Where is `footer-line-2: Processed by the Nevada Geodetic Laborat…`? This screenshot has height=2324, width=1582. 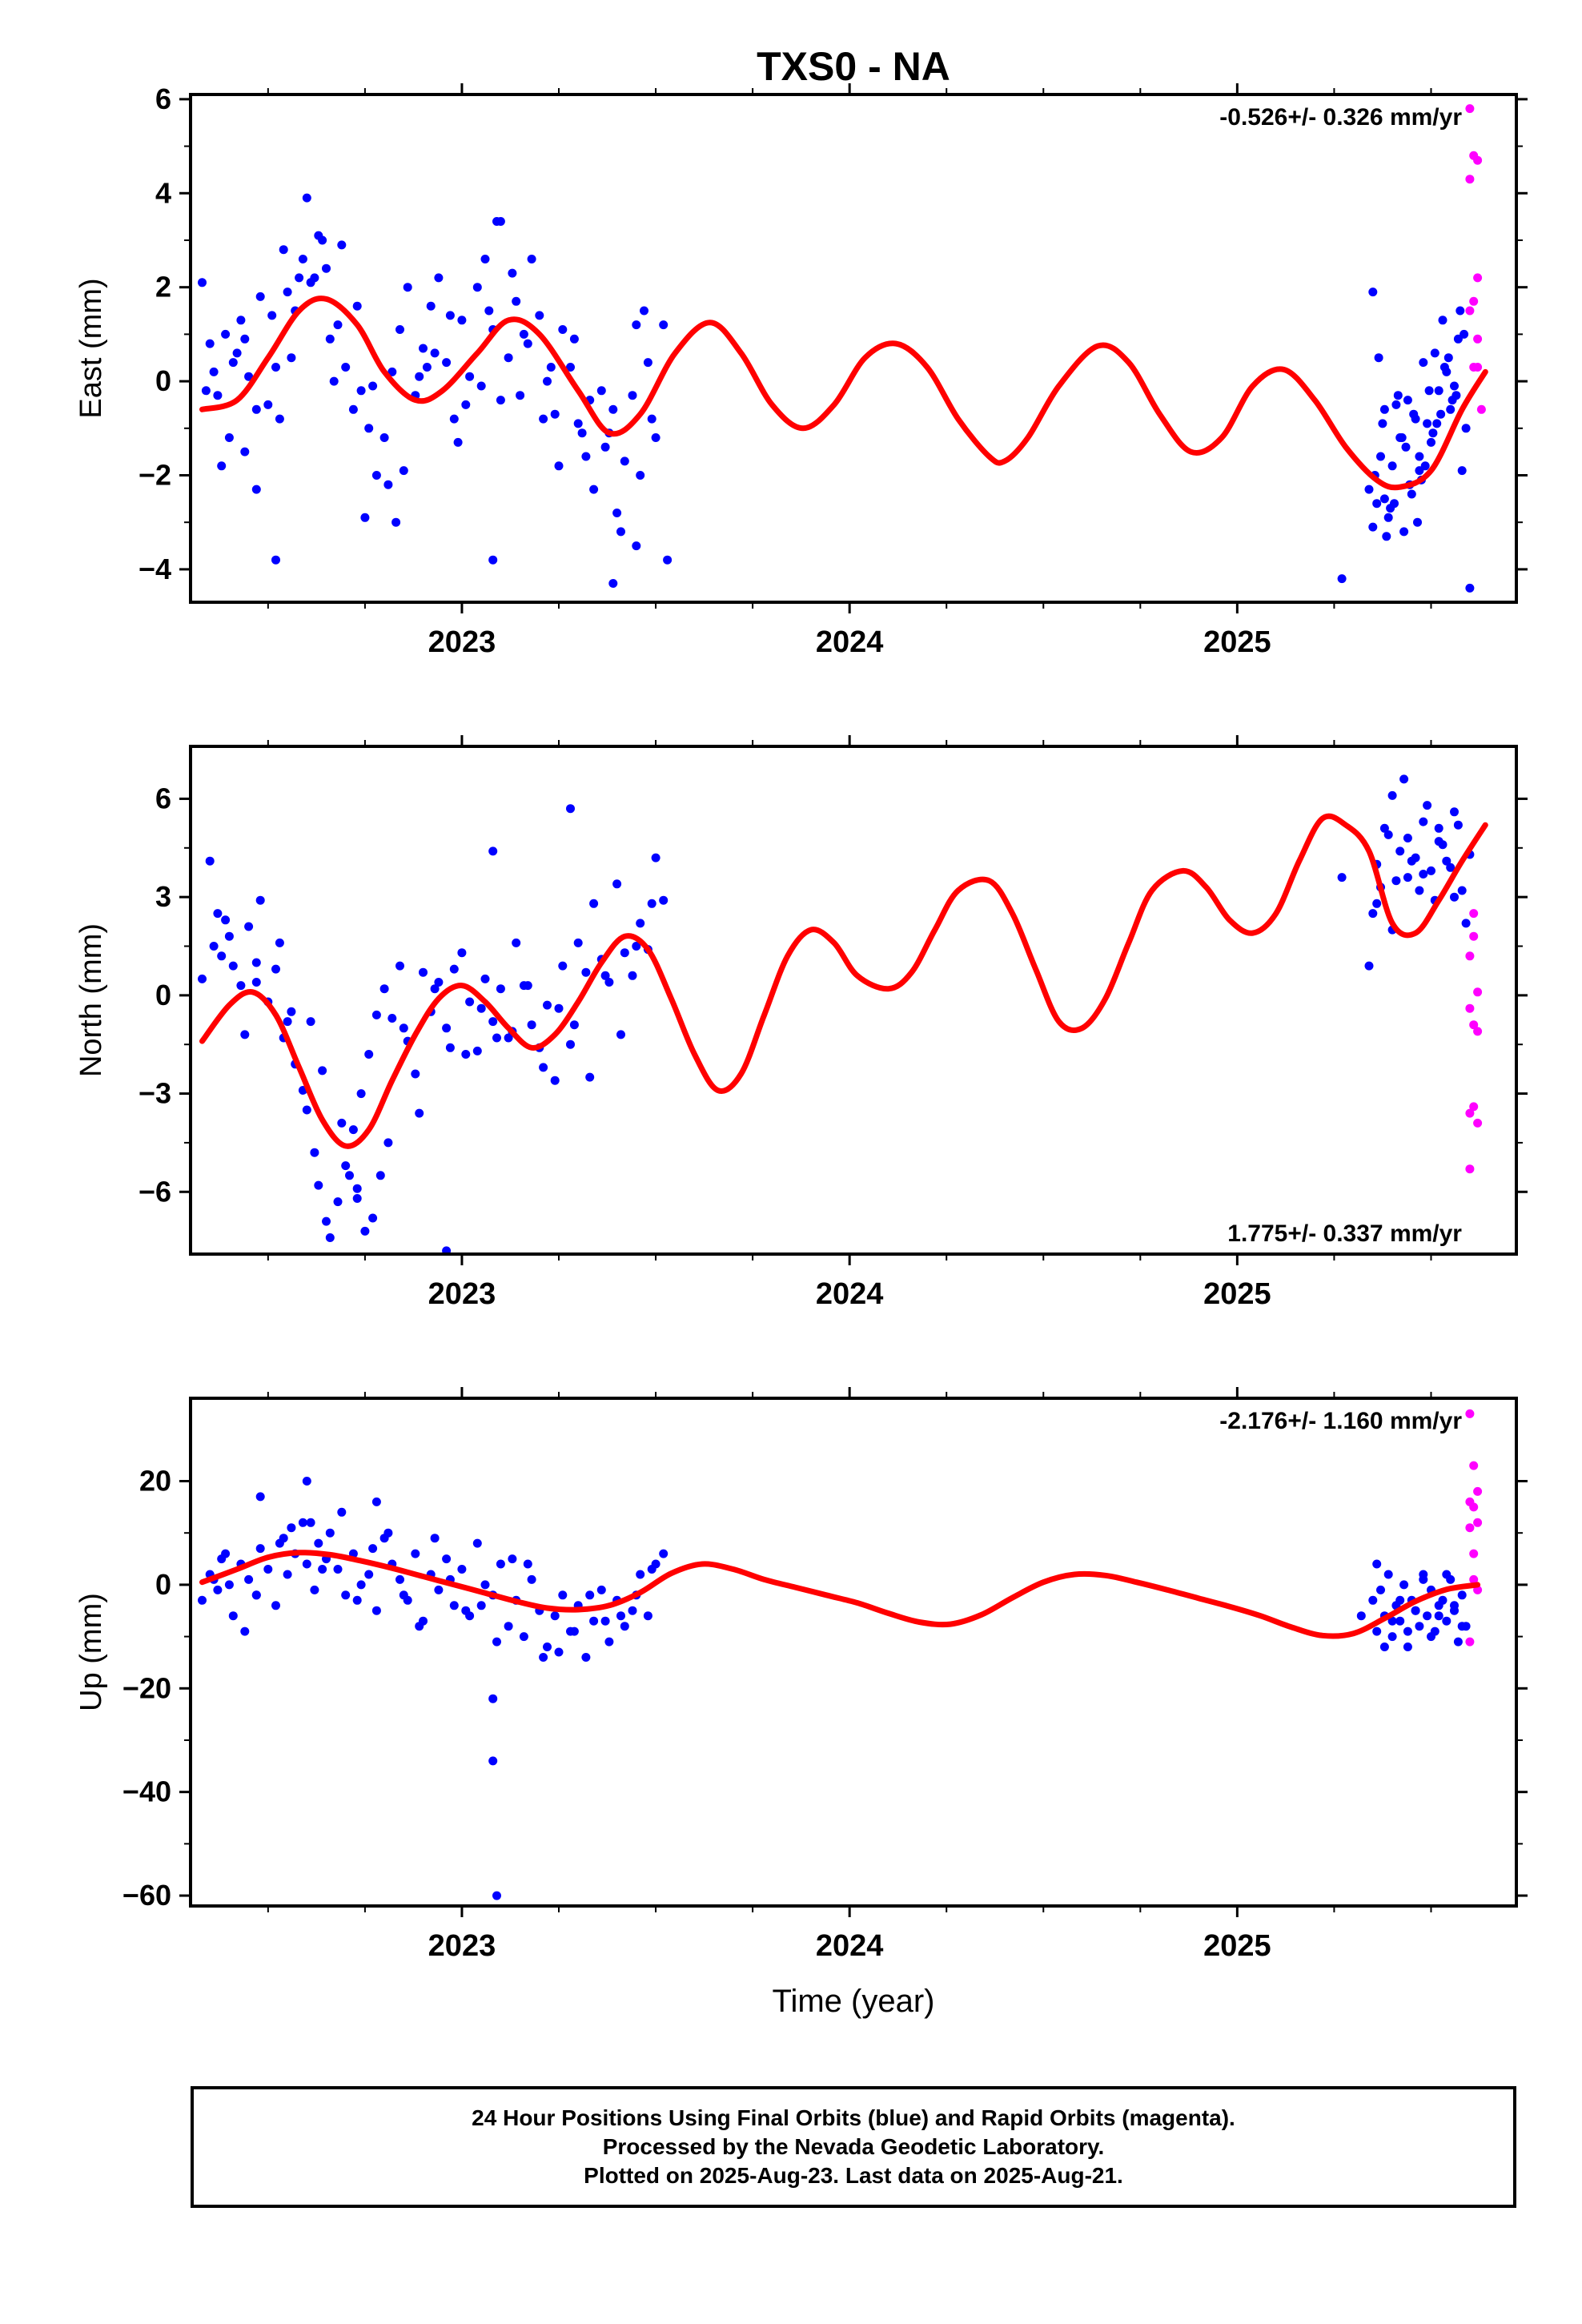 footer-line-2: Processed by the Nevada Geodetic Laborat… is located at coordinates (853, 2146).